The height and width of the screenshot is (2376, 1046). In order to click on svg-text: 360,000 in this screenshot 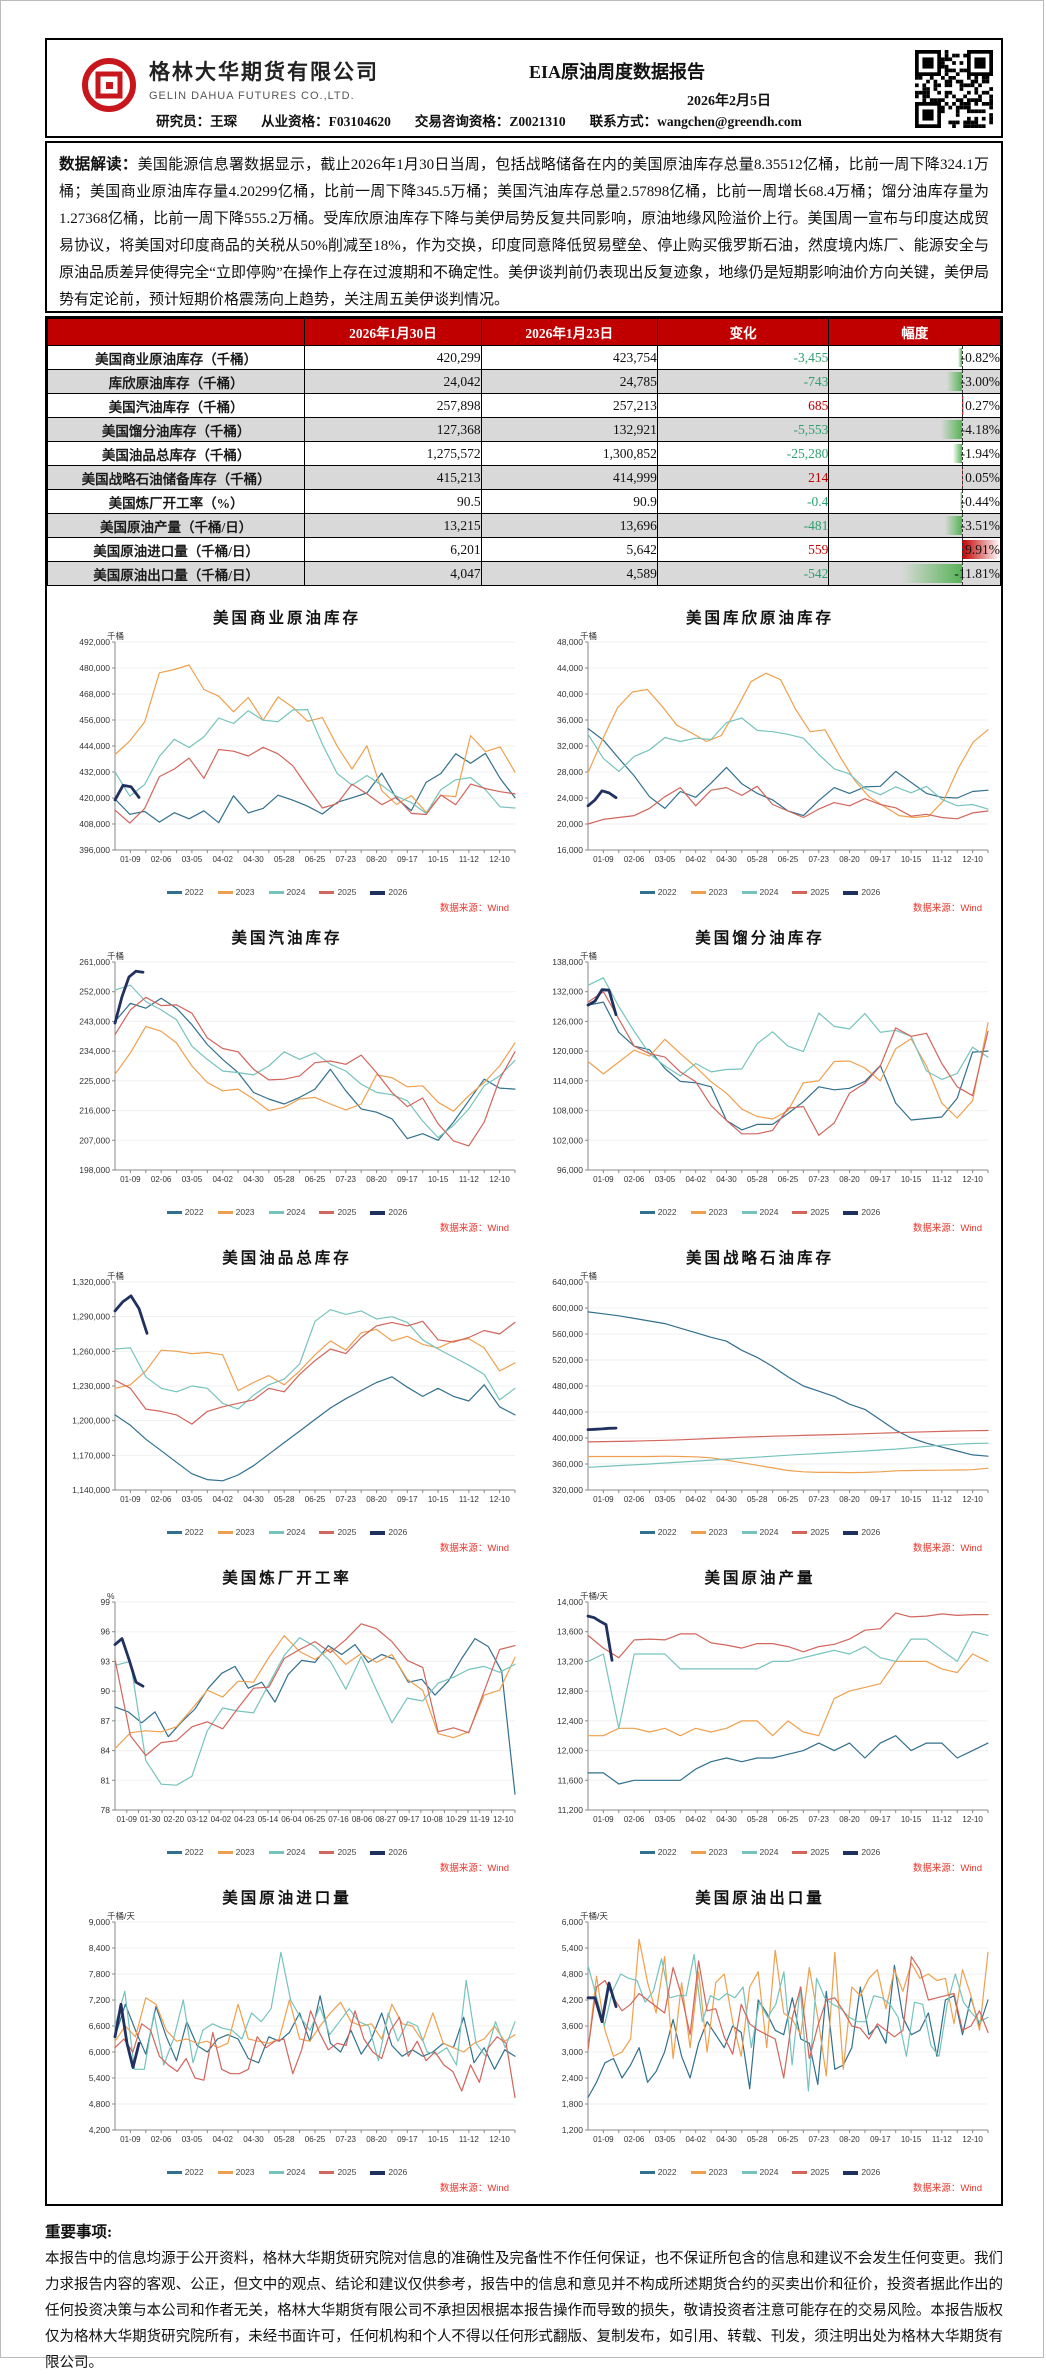, I will do `click(567, 1464)`.